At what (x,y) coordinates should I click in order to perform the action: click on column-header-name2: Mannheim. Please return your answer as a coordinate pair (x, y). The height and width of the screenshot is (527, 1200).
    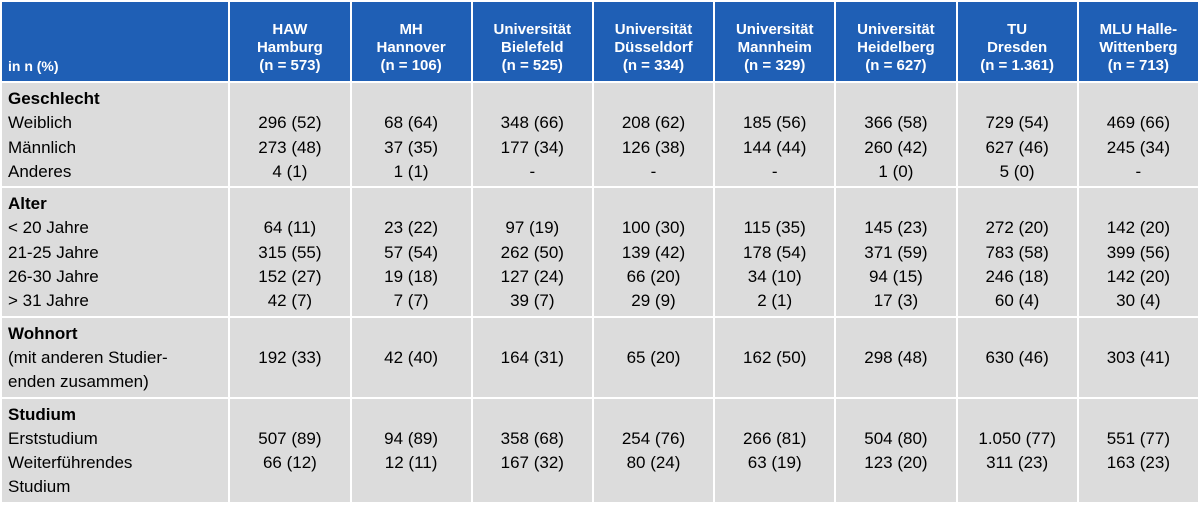
    Looking at the image, I should click on (774, 47).